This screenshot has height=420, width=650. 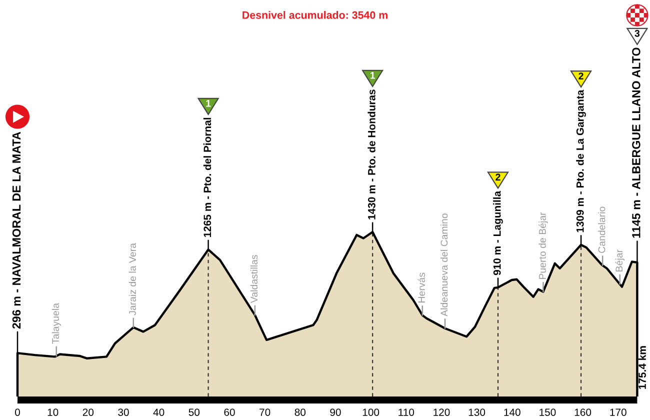 I want to click on x-tick-label: 90, so click(x=335, y=412).